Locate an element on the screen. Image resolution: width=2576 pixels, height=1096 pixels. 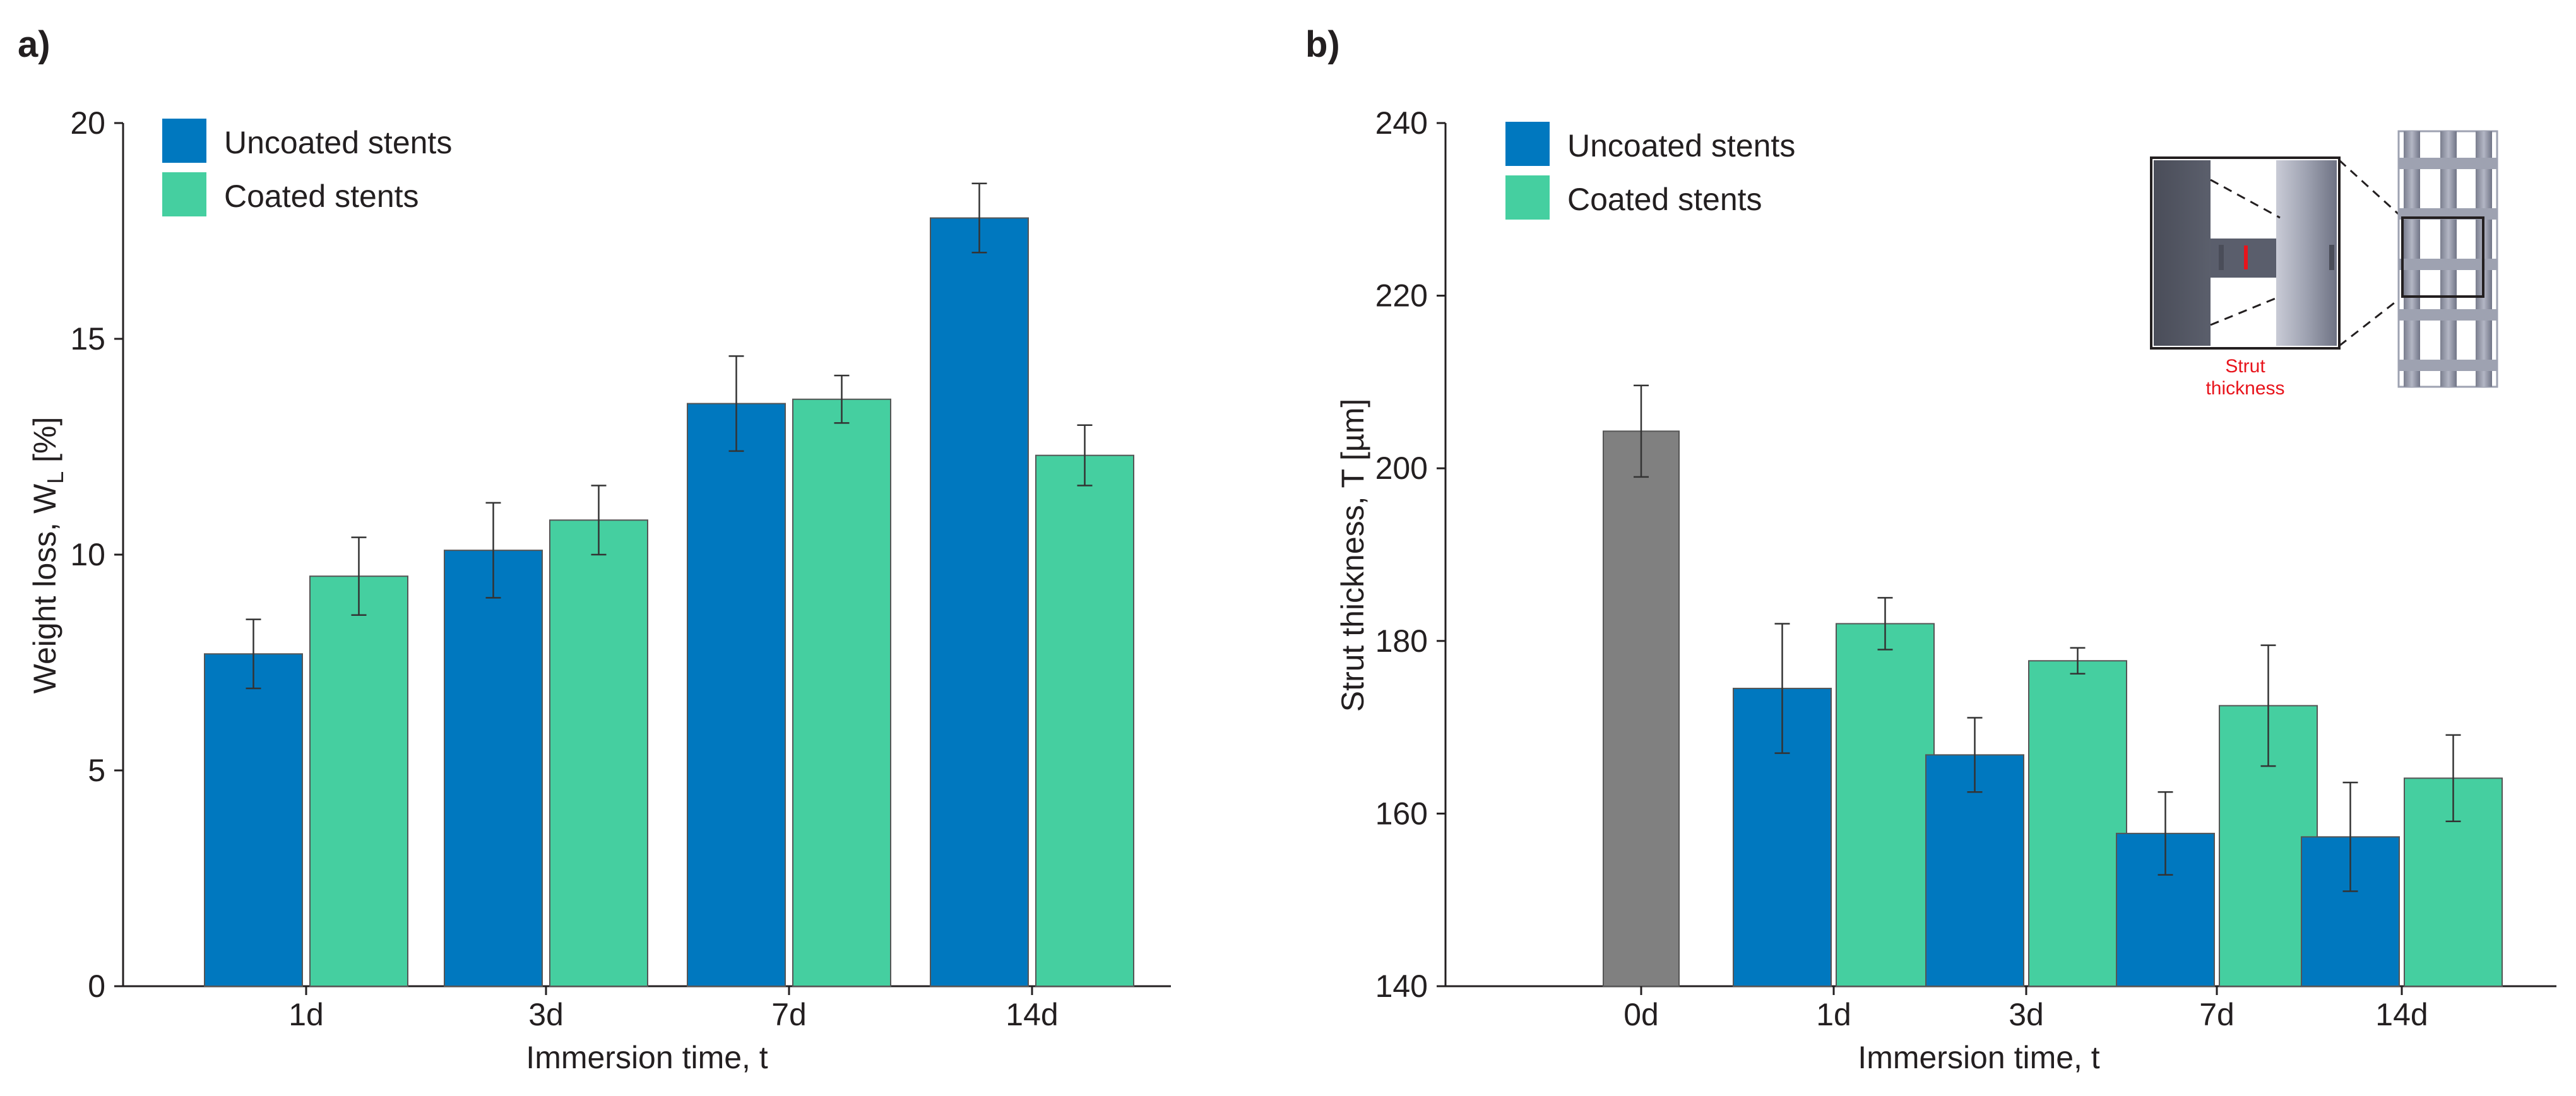
y-tick-label: 180 is located at coordinates (1402, 641).